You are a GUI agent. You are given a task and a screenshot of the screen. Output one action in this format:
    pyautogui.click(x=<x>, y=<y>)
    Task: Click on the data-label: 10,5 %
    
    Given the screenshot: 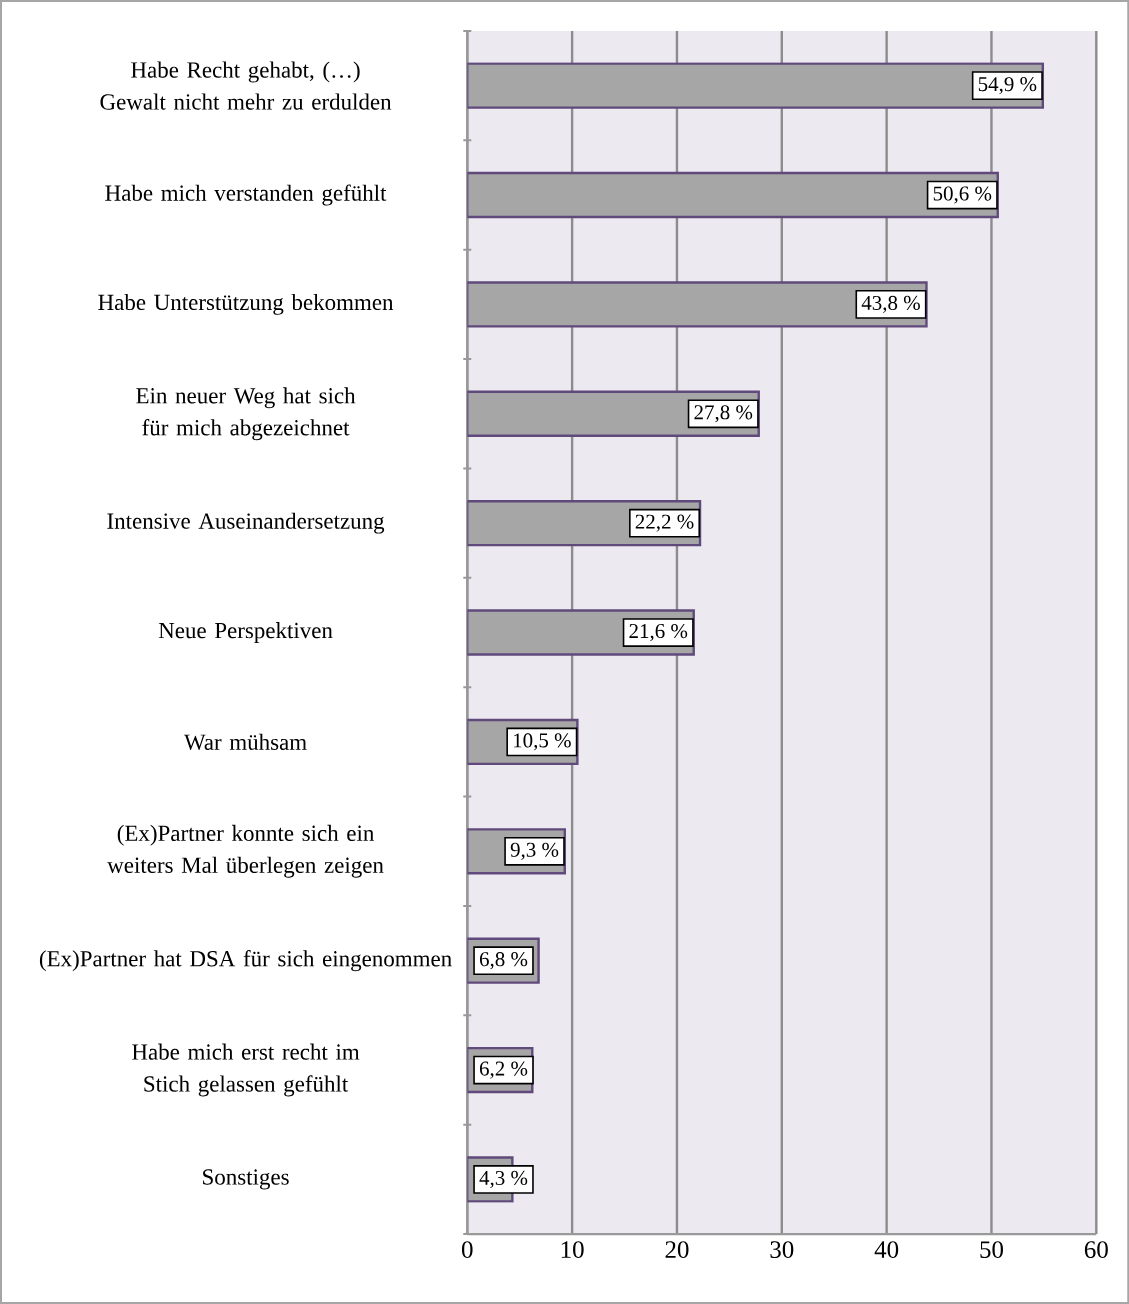 What is the action you would take?
    pyautogui.click(x=542, y=742)
    